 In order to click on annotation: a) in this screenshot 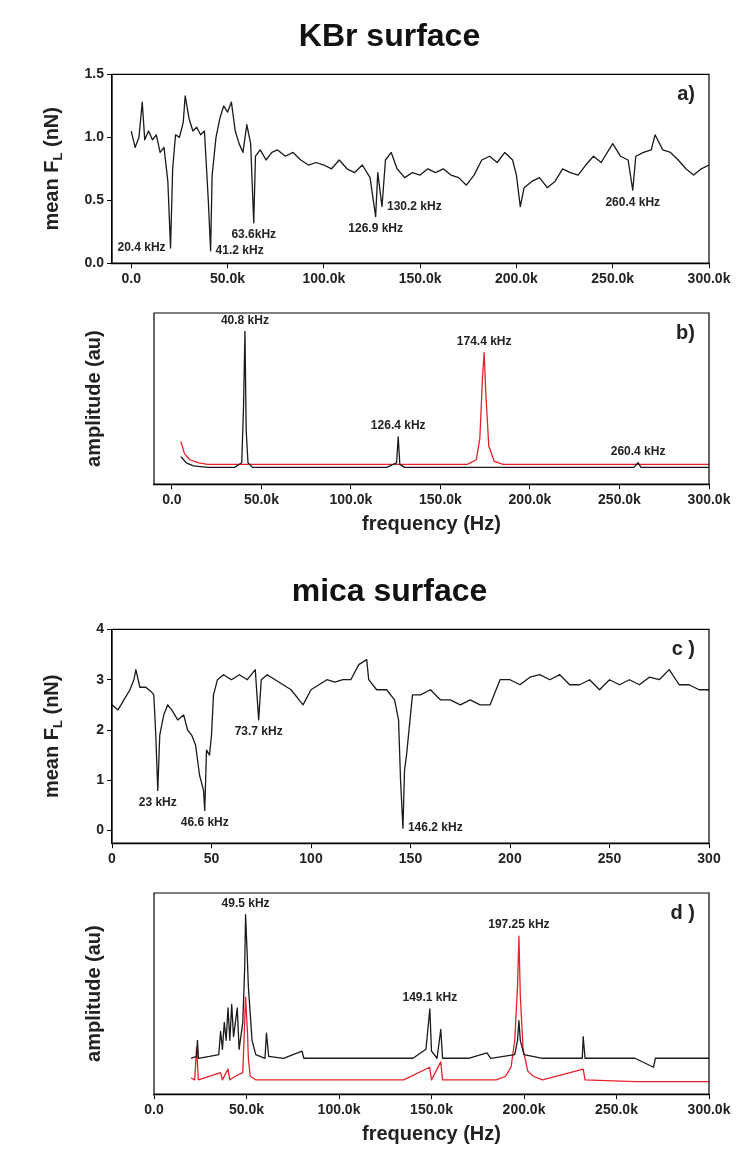, I will do `click(686, 92)`.